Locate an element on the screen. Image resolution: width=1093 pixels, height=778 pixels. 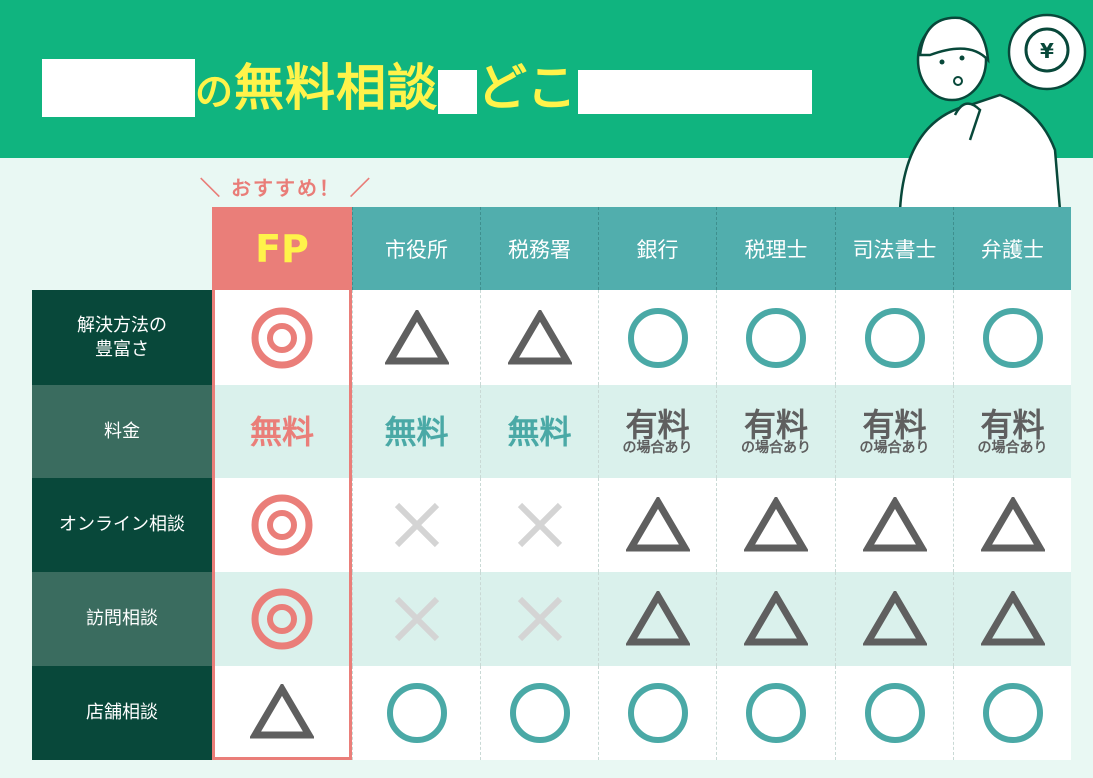
empty-corner is located at coordinates (122, 248).